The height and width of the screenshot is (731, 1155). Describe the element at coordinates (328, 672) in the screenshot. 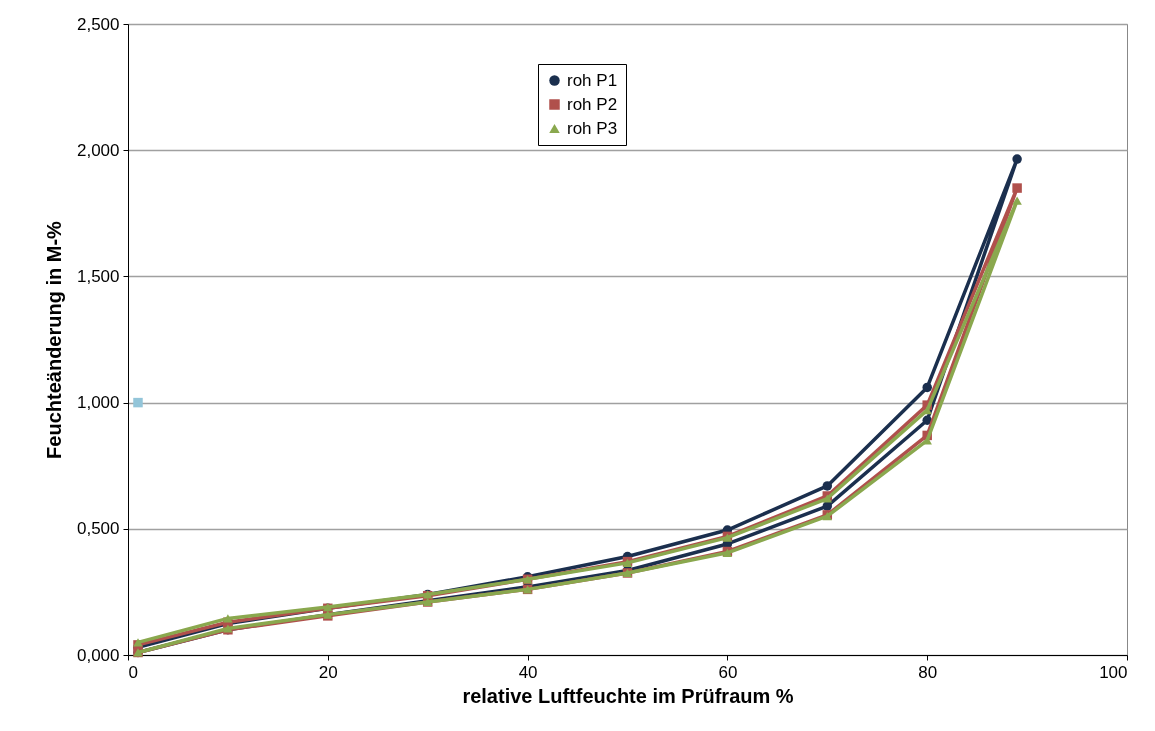

I see `x-tick-label: 20` at that location.